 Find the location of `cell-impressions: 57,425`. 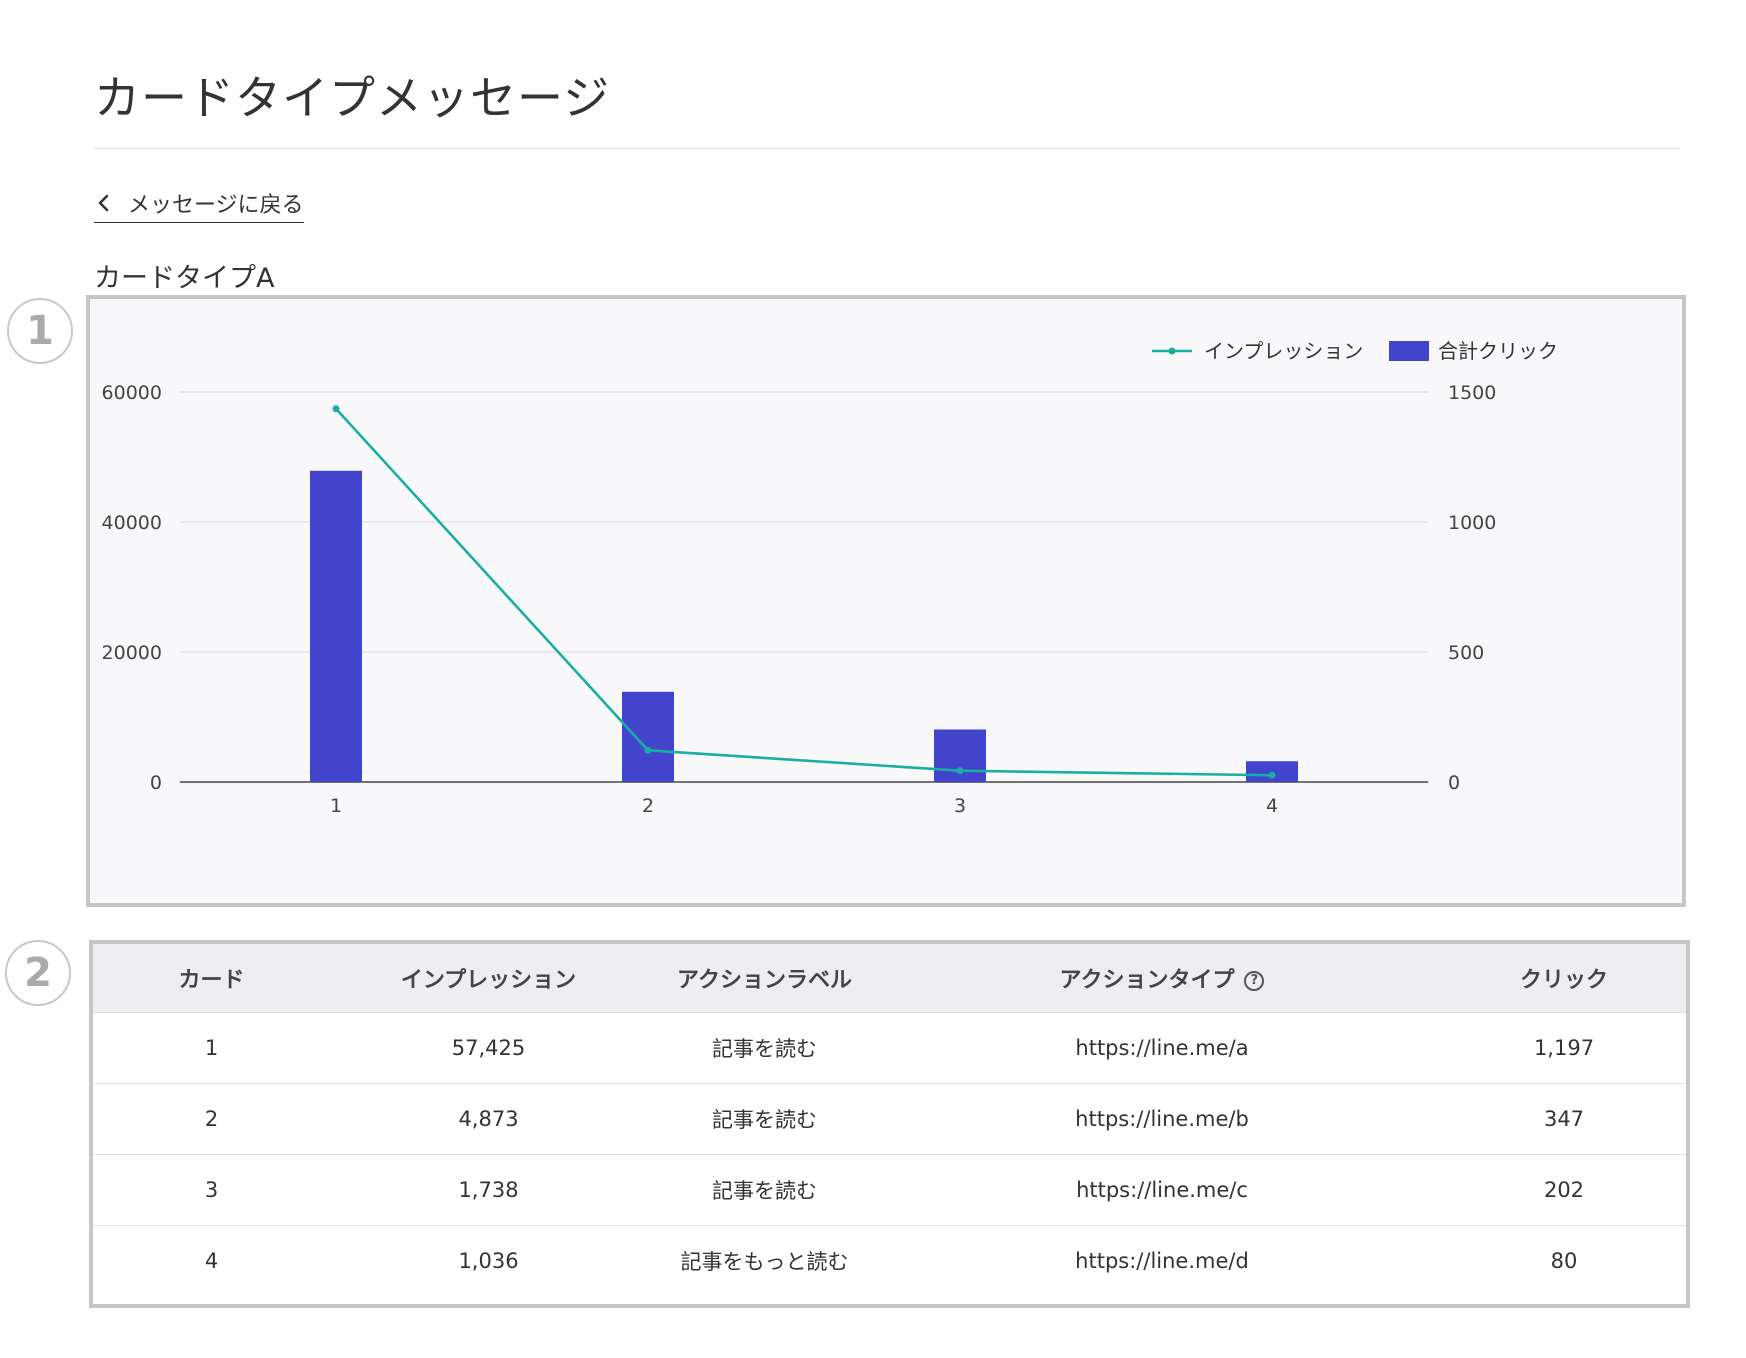

cell-impressions: 57,425 is located at coordinates (488, 1047).